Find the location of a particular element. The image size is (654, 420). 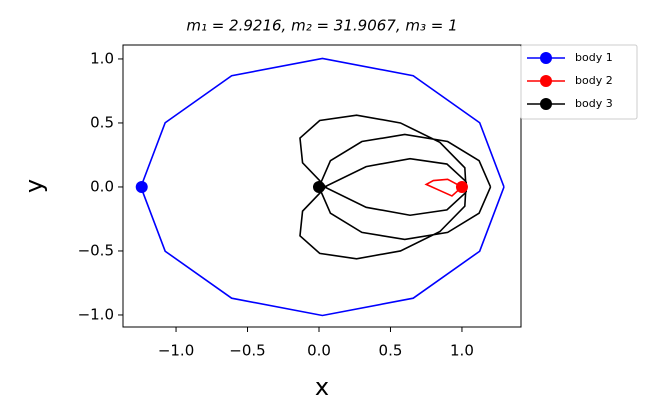

x-tick-label: 0.0 is located at coordinates (319, 351).